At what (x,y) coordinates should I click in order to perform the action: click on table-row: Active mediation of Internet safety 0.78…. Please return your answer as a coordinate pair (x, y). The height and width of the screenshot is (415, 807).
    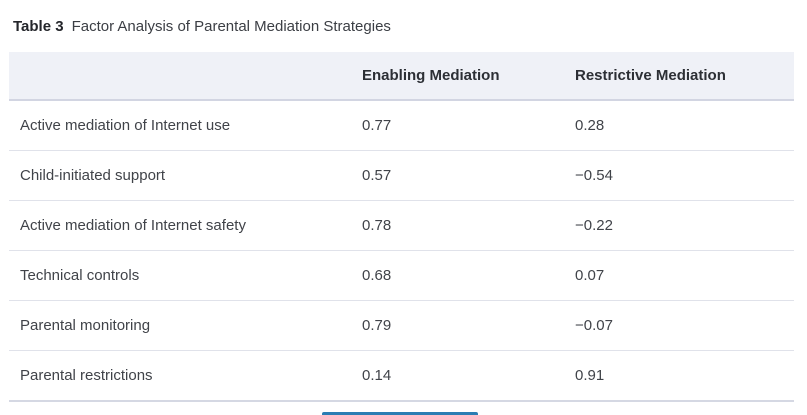
    Looking at the image, I should click on (401, 226).